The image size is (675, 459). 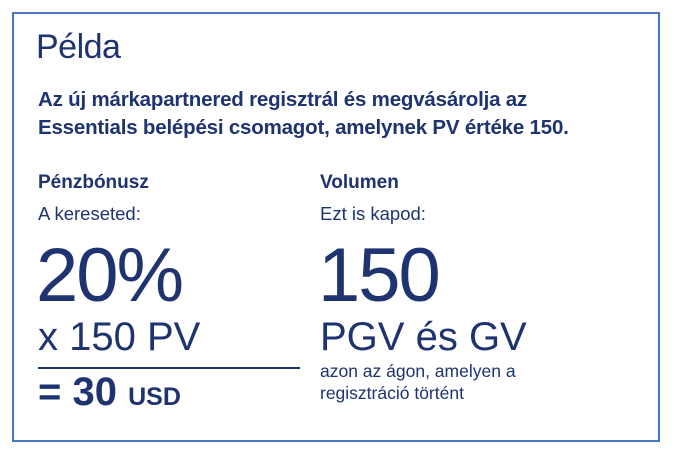 I want to click on divider, so click(x=169, y=368).